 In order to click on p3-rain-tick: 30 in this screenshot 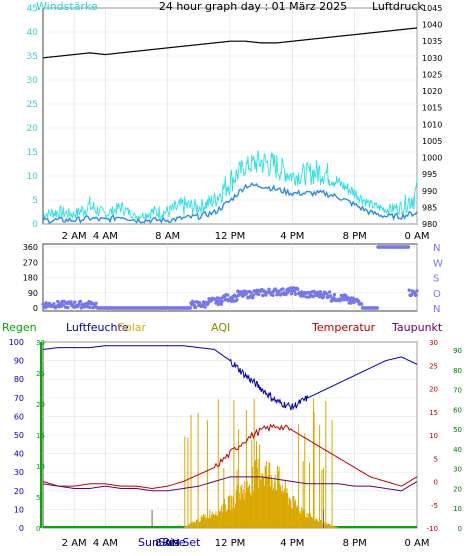, I will do `click(40, 343)`.